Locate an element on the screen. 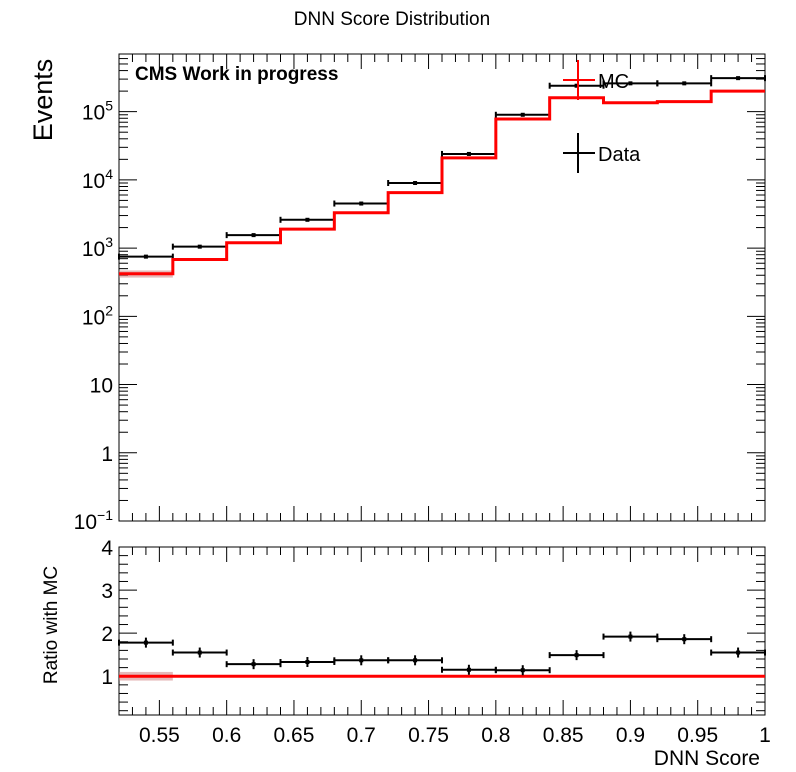 This screenshot has width=796, height=772. x-tick-label: 0.65 is located at coordinates (294, 735).